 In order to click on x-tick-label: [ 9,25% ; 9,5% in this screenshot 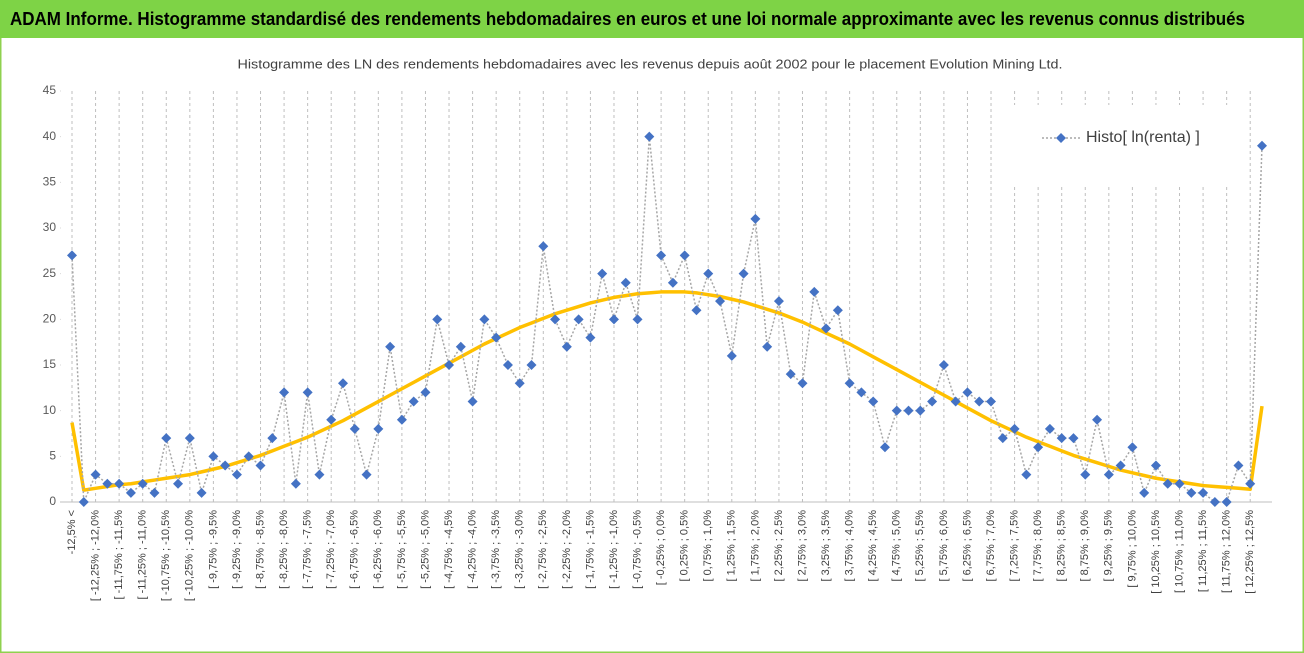, I will do `click(1109, 546)`.